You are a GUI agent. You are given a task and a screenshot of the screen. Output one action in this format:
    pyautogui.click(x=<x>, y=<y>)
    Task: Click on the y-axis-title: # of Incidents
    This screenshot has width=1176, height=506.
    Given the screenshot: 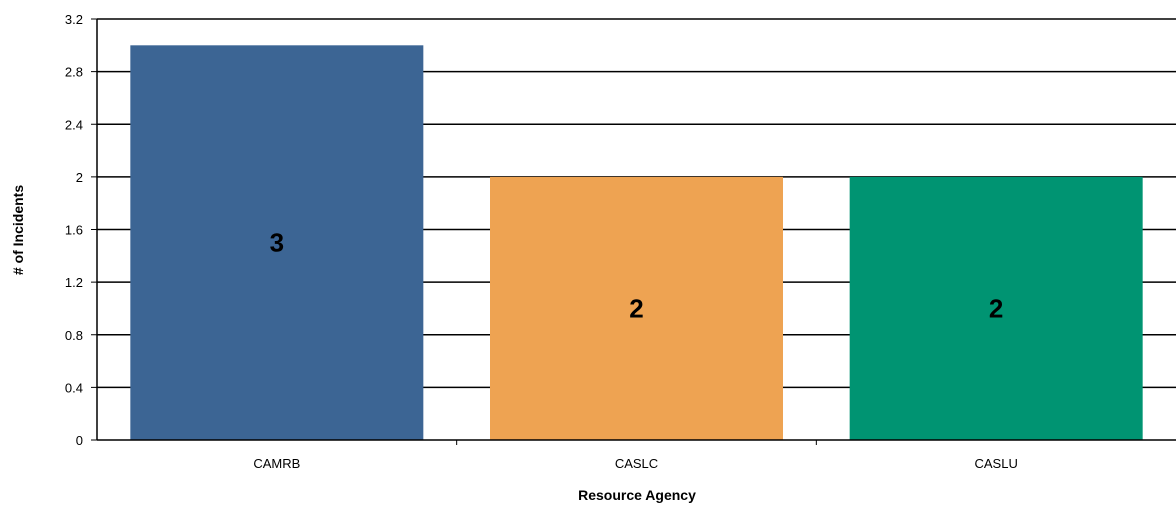 What is the action you would take?
    pyautogui.click(x=18, y=230)
    